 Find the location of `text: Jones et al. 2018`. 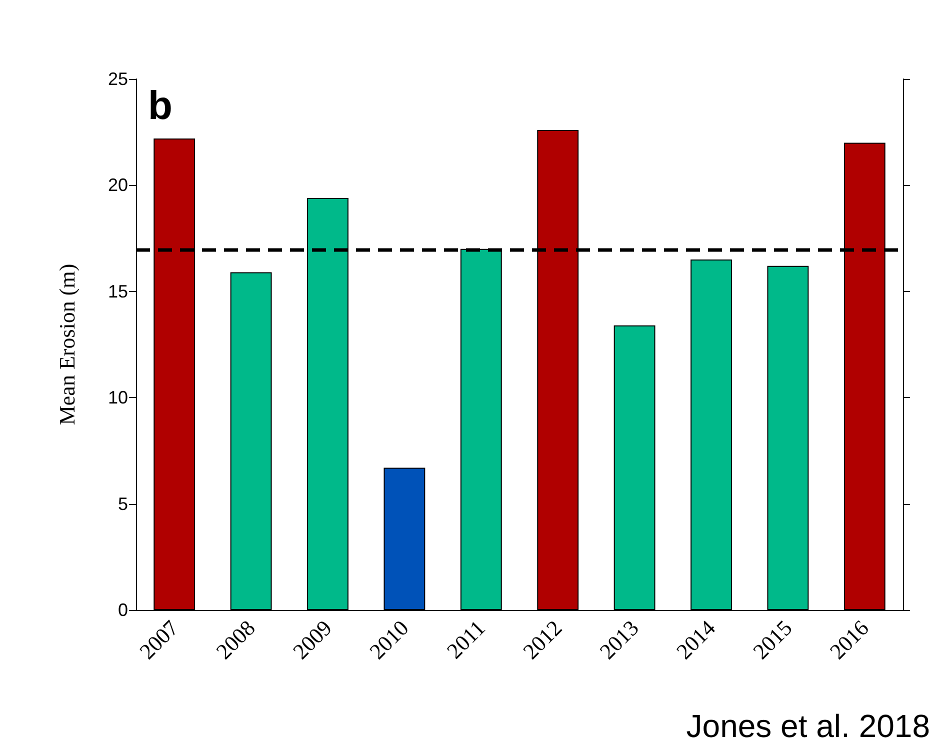

text: Jones et al. 2018 is located at coordinates (808, 726).